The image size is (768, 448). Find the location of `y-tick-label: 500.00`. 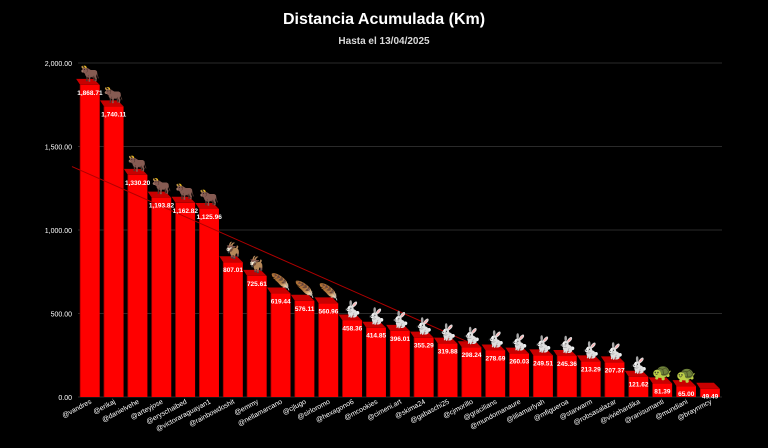

y-tick-label: 500.00 is located at coordinates (62, 315).